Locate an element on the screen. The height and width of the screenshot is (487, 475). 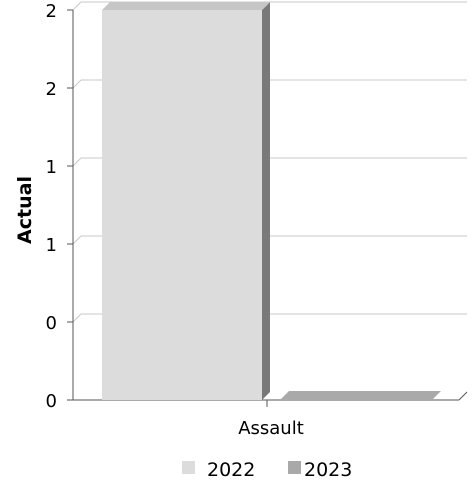
x-category-label: Assault is located at coordinates (271, 428).